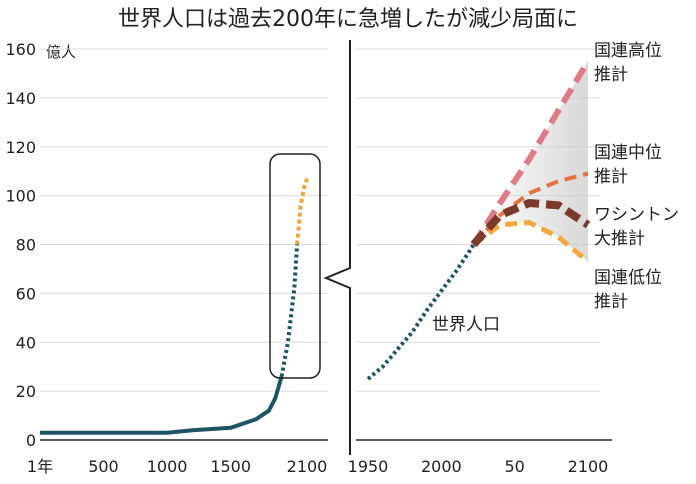 Image resolution: width=696 pixels, height=484 pixels. Describe the element at coordinates (289, 310) in the screenshot. I see `history-line-dotted` at that location.